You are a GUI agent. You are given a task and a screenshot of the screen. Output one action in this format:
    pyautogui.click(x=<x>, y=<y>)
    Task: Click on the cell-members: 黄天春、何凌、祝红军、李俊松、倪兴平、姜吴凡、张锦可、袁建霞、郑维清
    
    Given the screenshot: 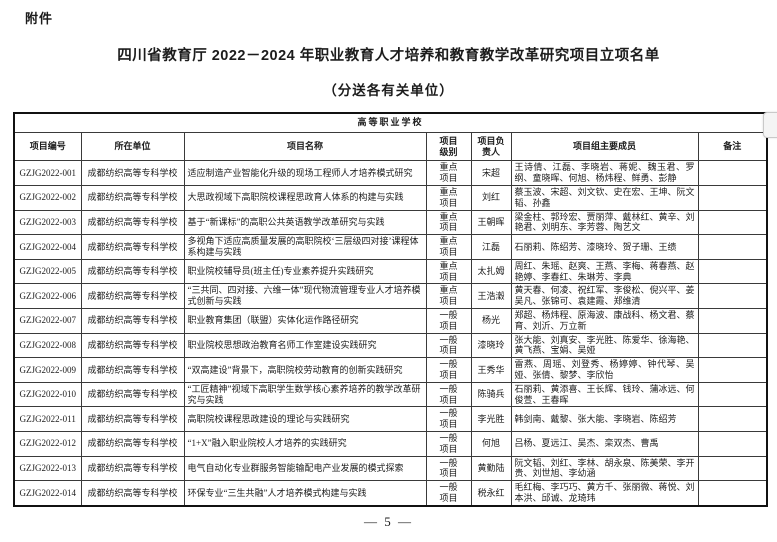 What is the action you would take?
    pyautogui.click(x=604, y=296)
    